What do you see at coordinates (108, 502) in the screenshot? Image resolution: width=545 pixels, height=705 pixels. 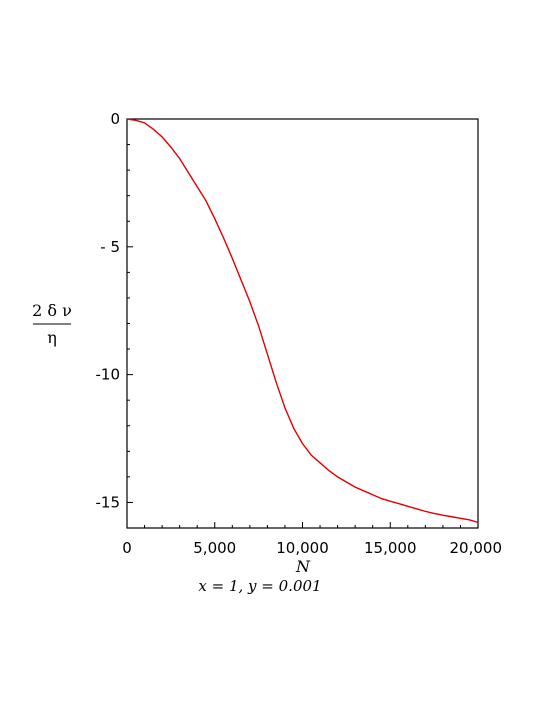 I see `y-tick-label: -15` at bounding box center [108, 502].